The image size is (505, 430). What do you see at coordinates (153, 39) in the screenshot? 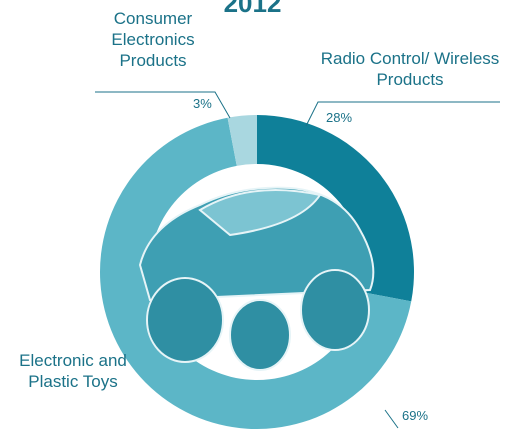
I see `category-label: Consumer Electronics Products` at bounding box center [153, 39].